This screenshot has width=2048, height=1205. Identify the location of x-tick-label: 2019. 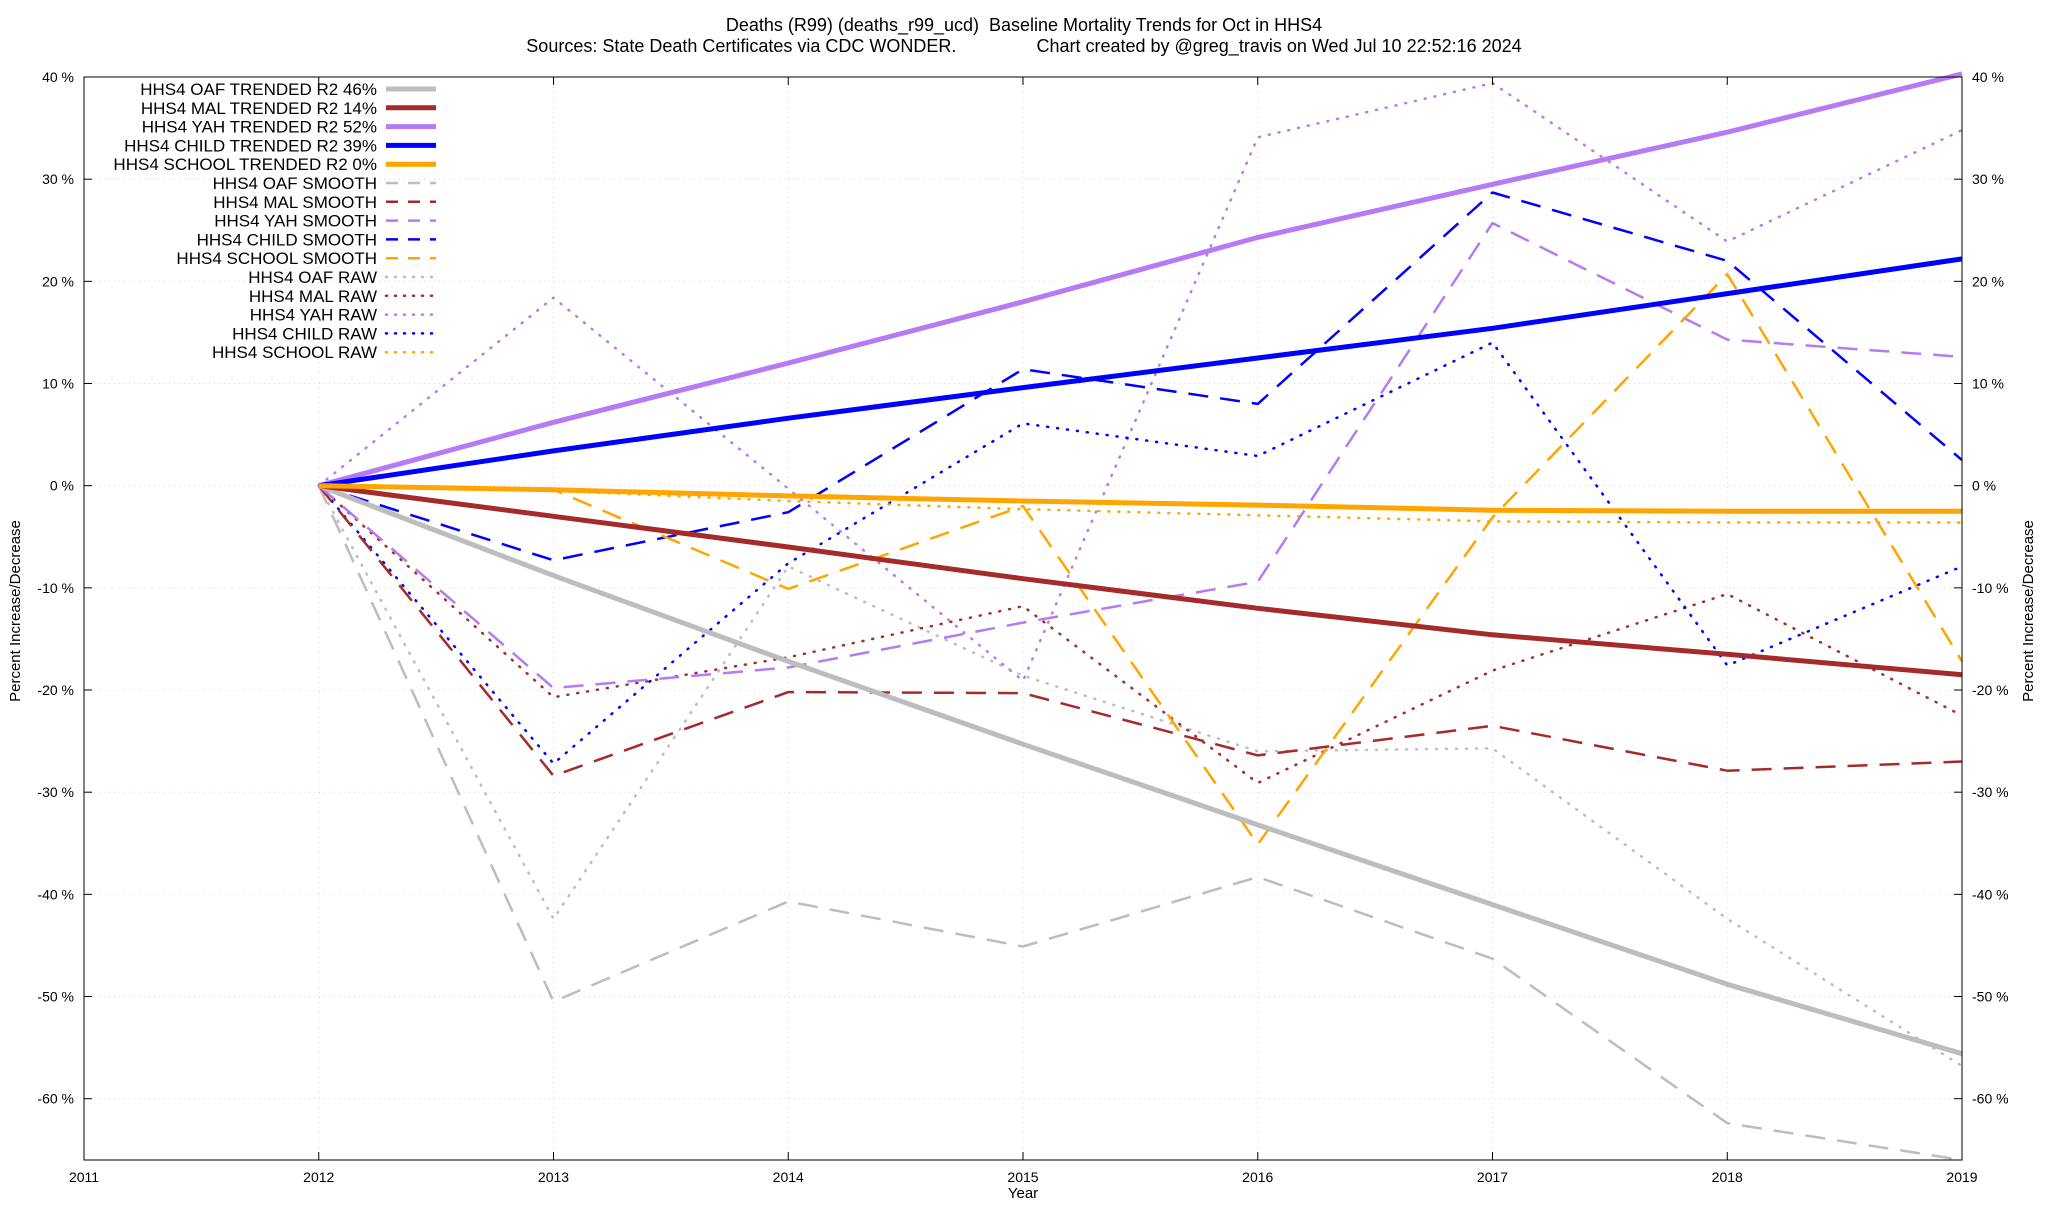
(1961, 1177).